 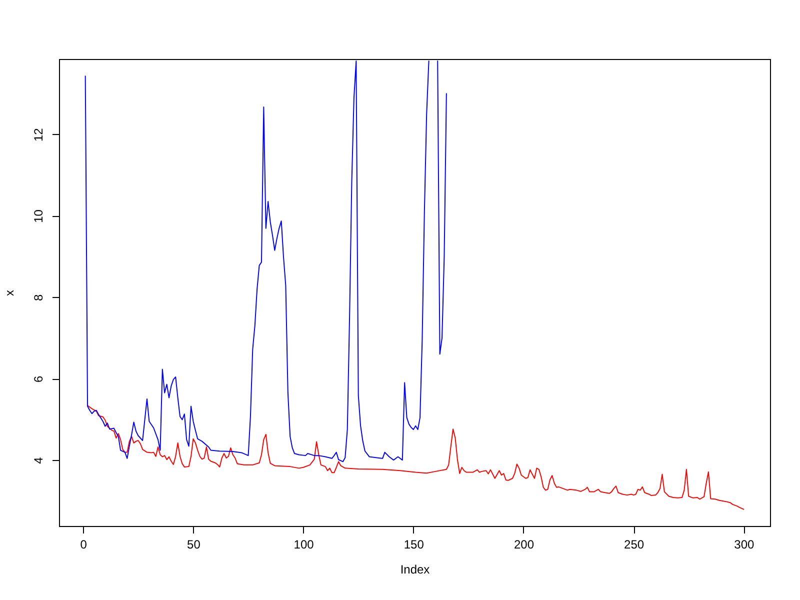 What do you see at coordinates (414, 545) in the screenshot?
I see `x-tick-label: 150` at bounding box center [414, 545].